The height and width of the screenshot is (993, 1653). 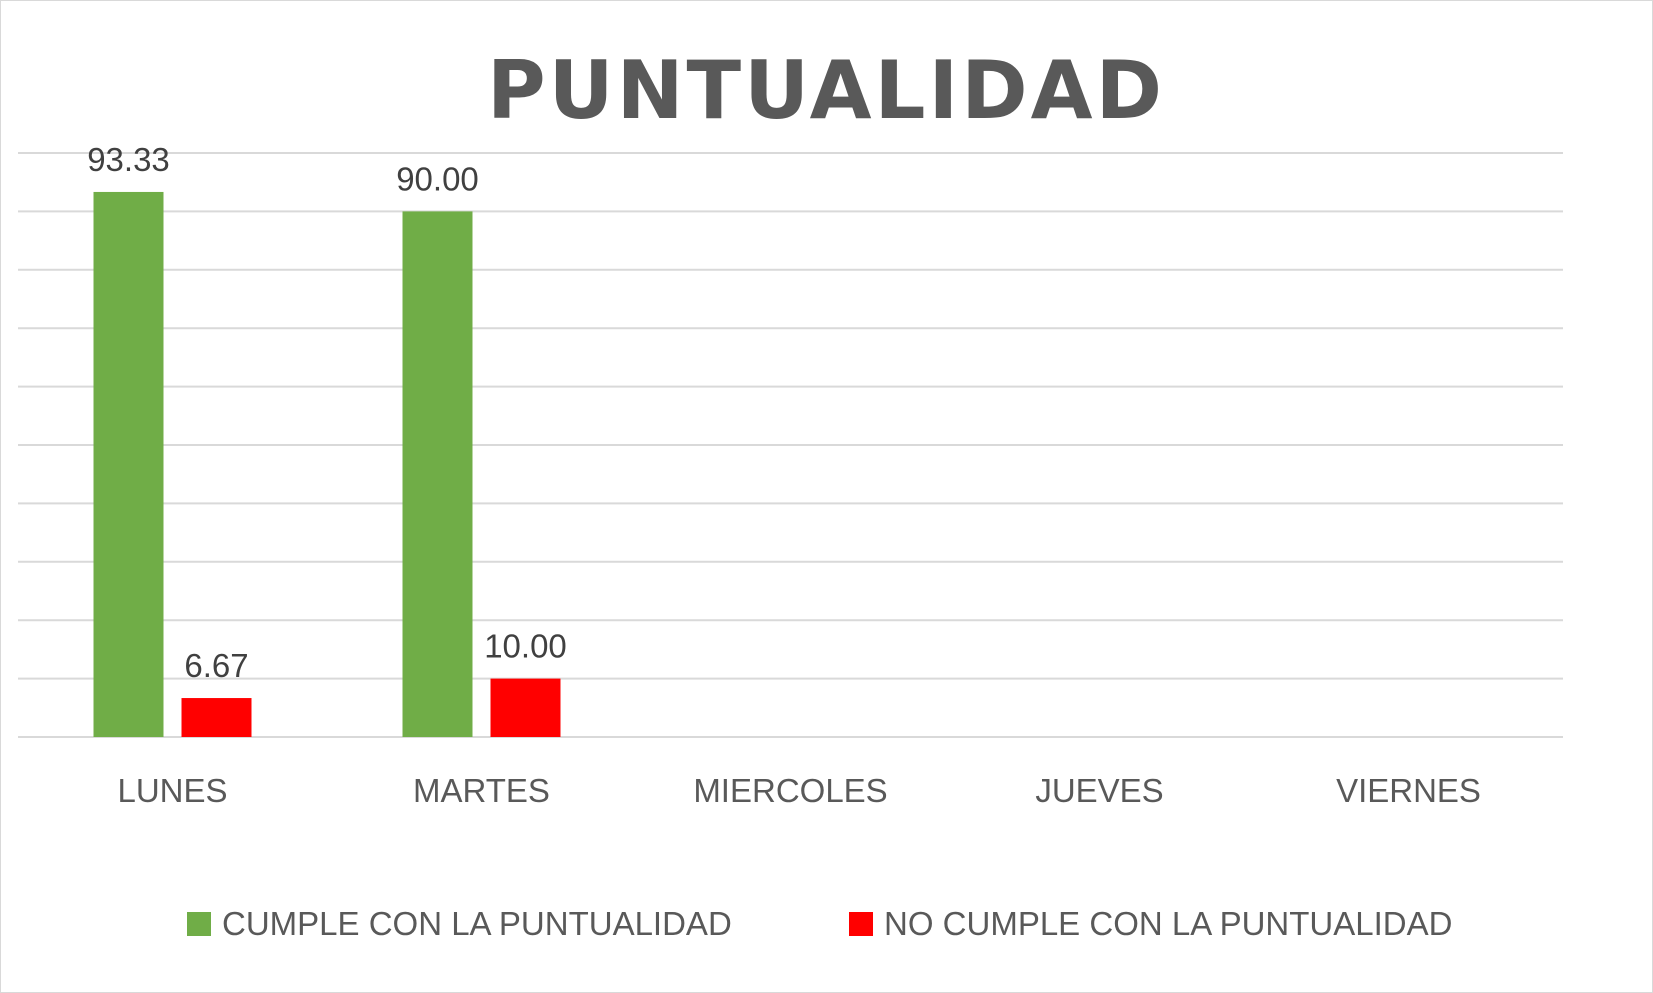 I want to click on category-axis: LUNES MARTES MIERCOLES JUEVES VIERNES, so click(x=798, y=790).